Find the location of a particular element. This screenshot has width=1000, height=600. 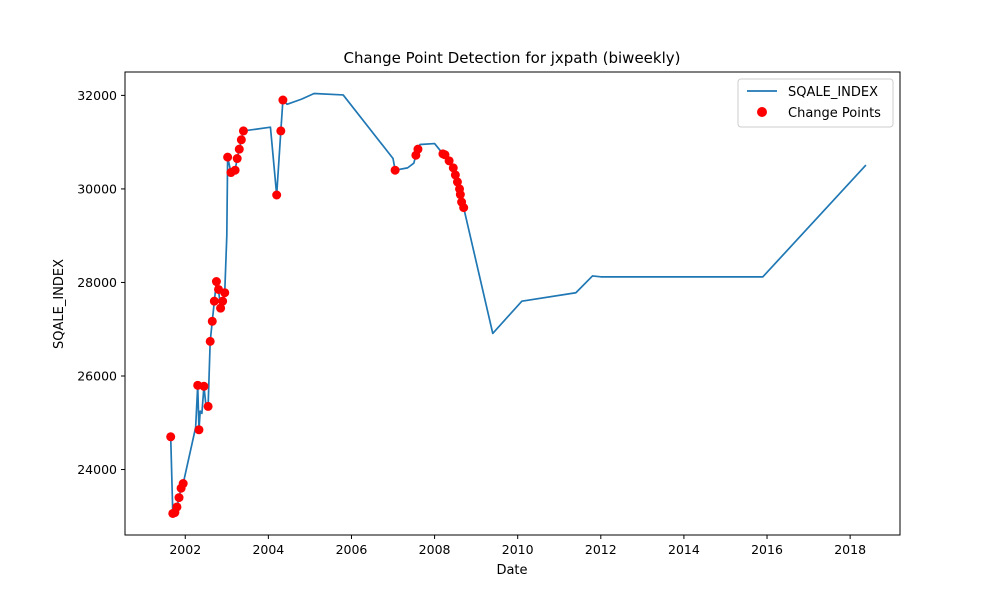

legend-label-change-points: Change Points is located at coordinates (834, 113).